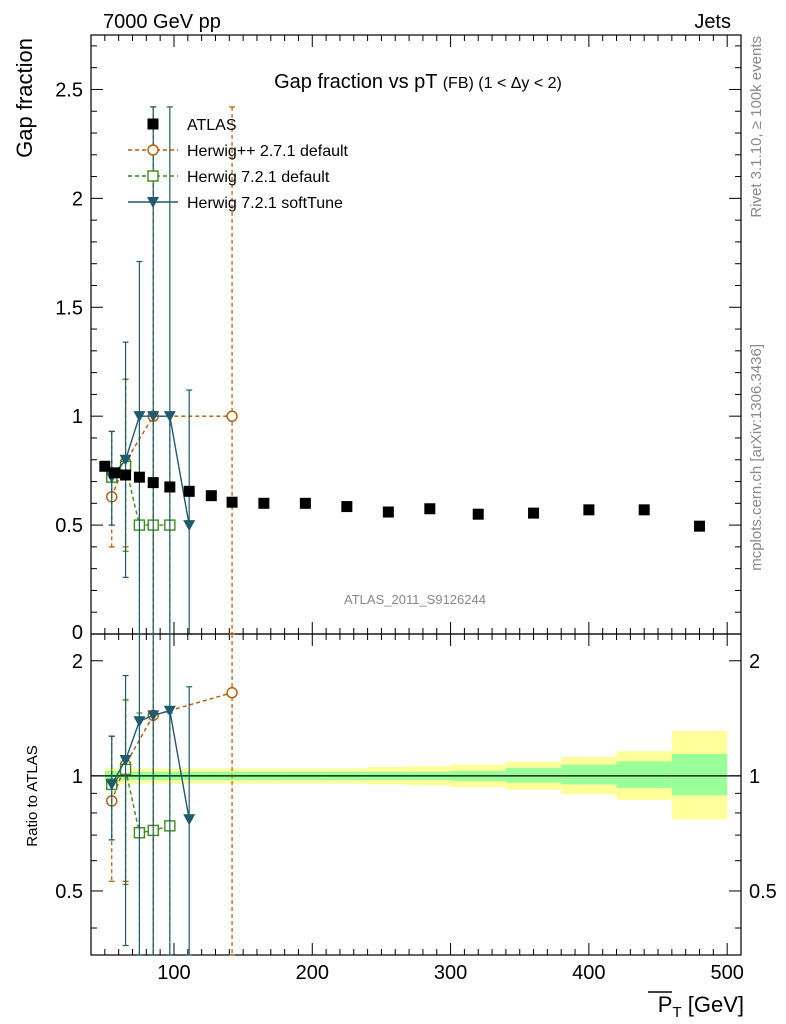 The width and height of the screenshot is (786, 1024). What do you see at coordinates (69, 526) in the screenshot?
I see `main-y-tick-label: 0.5` at bounding box center [69, 526].